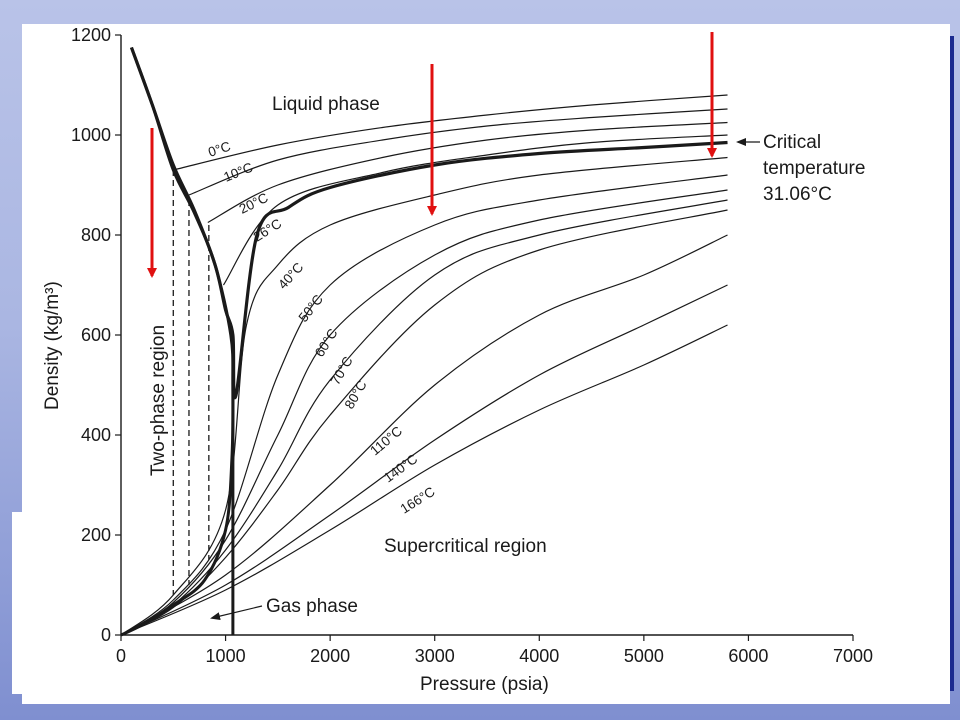 This screenshot has width=960, height=720. What do you see at coordinates (96, 335) in the screenshot?
I see `y-tick-label: 600` at bounding box center [96, 335].